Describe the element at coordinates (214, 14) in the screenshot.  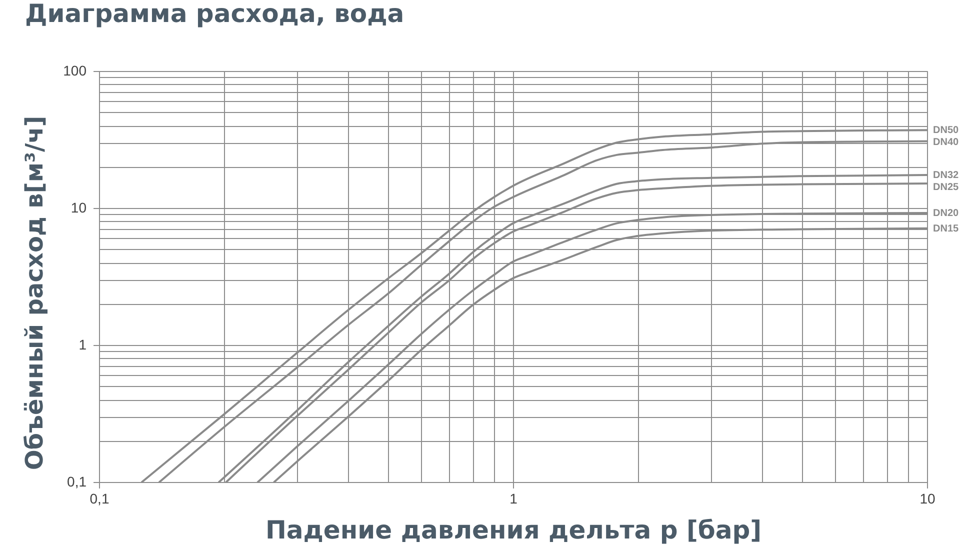
I see `chart-title: Диаграмма расхода, вода` at that location.